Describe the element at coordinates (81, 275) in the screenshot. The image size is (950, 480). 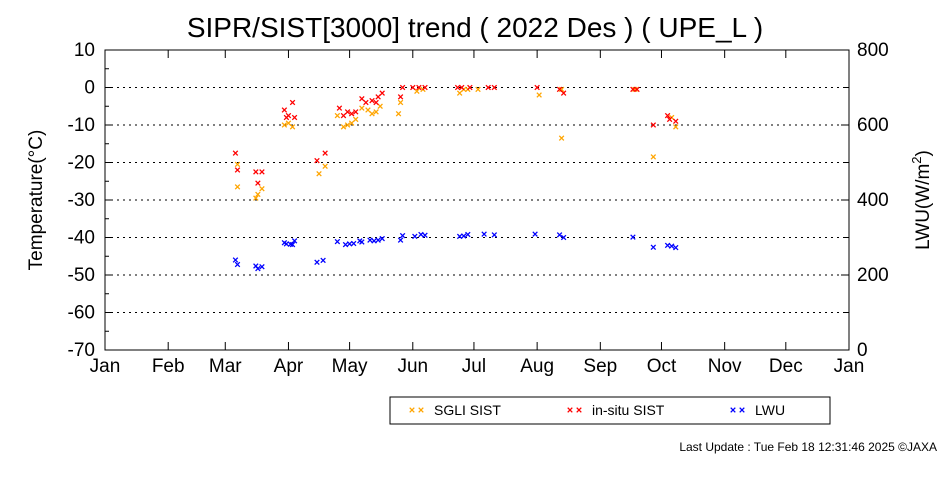
I see `y-tick-label: -50` at that location.